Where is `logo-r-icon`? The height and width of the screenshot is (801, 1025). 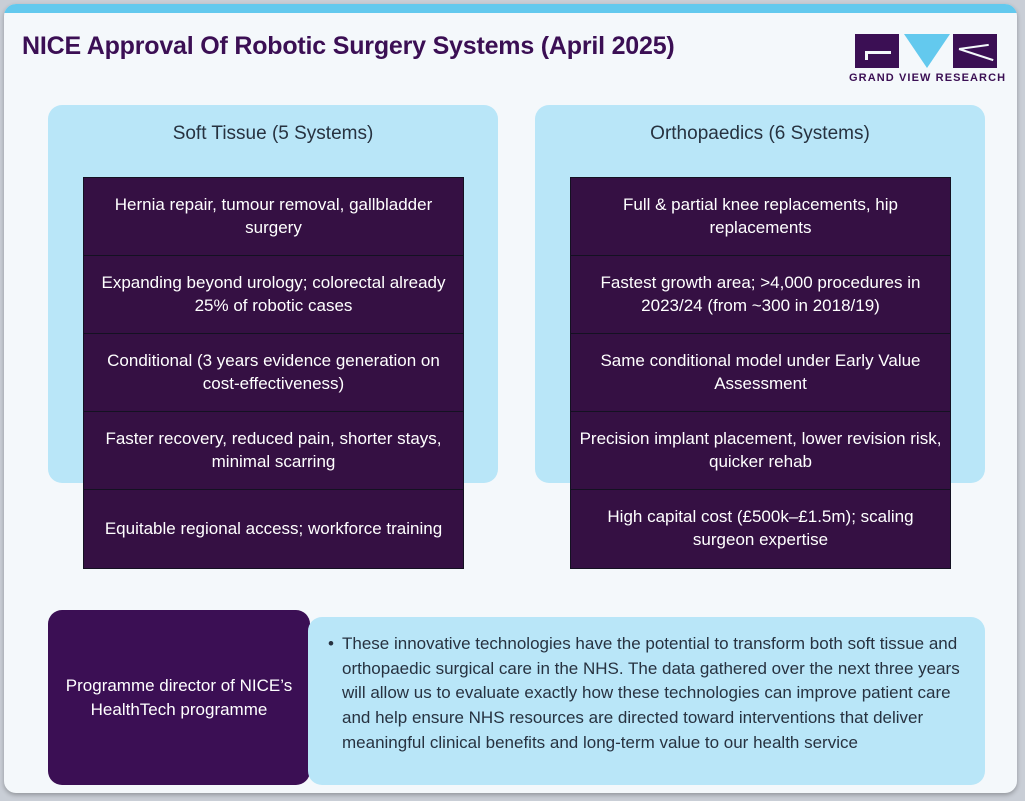
logo-r-icon is located at coordinates (975, 51).